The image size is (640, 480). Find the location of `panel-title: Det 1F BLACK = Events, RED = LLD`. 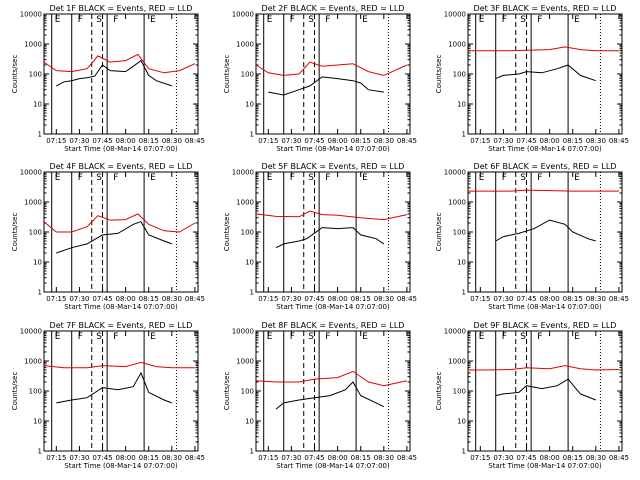

panel-title: Det 1F BLACK = Events, RED = LLD is located at coordinates (121, 8).